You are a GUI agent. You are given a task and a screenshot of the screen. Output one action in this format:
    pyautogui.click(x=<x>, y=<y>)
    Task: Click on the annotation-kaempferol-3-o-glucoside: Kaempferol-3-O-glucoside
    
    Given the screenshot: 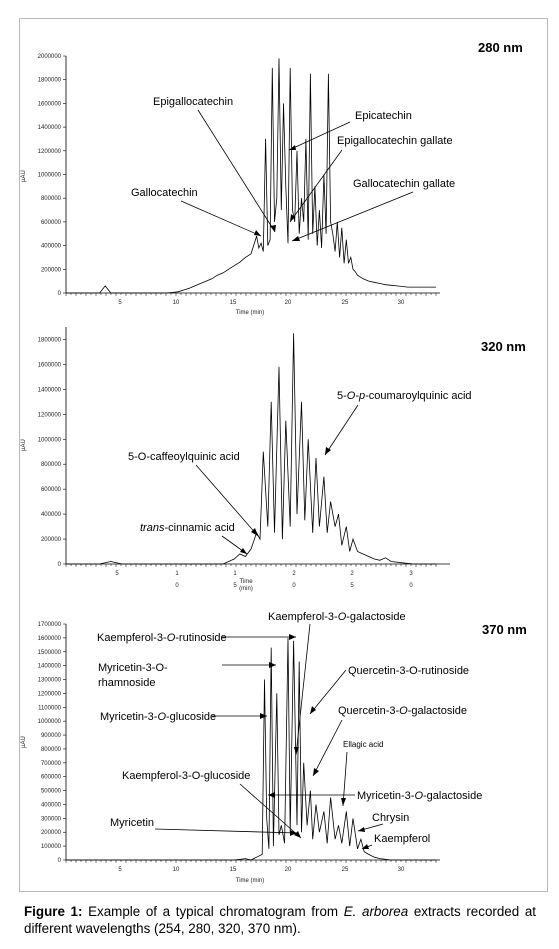 What is the action you would take?
    pyautogui.click(x=212, y=804)
    